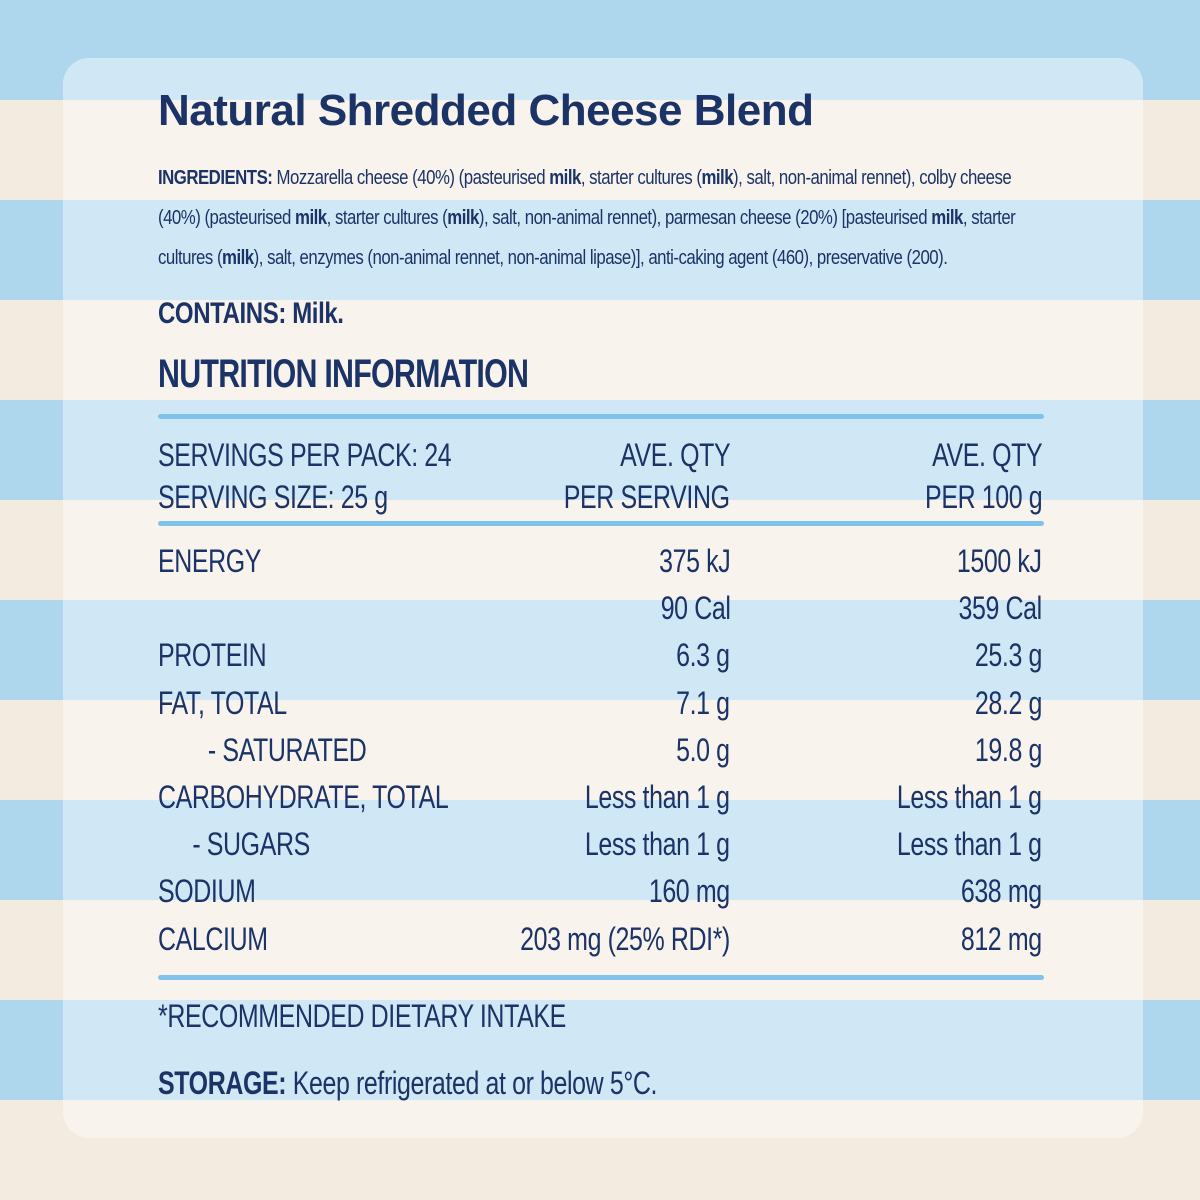 The height and width of the screenshot is (1200, 1200). Describe the element at coordinates (213, 938) in the screenshot. I see `nutrient-label: CALCIUM` at that location.